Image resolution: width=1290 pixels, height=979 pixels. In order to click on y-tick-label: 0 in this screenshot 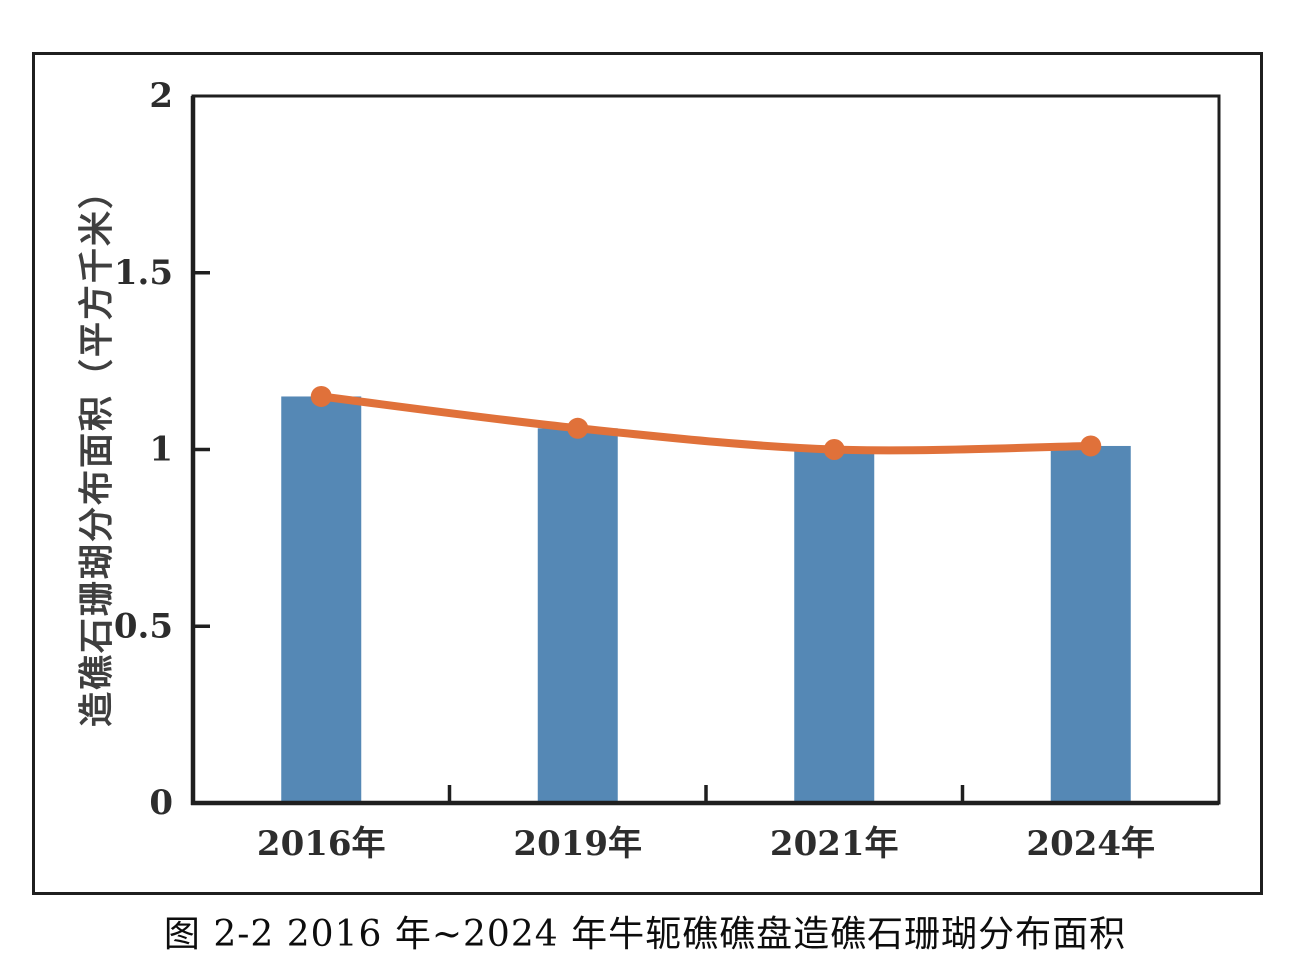, I will do `click(161, 803)`.